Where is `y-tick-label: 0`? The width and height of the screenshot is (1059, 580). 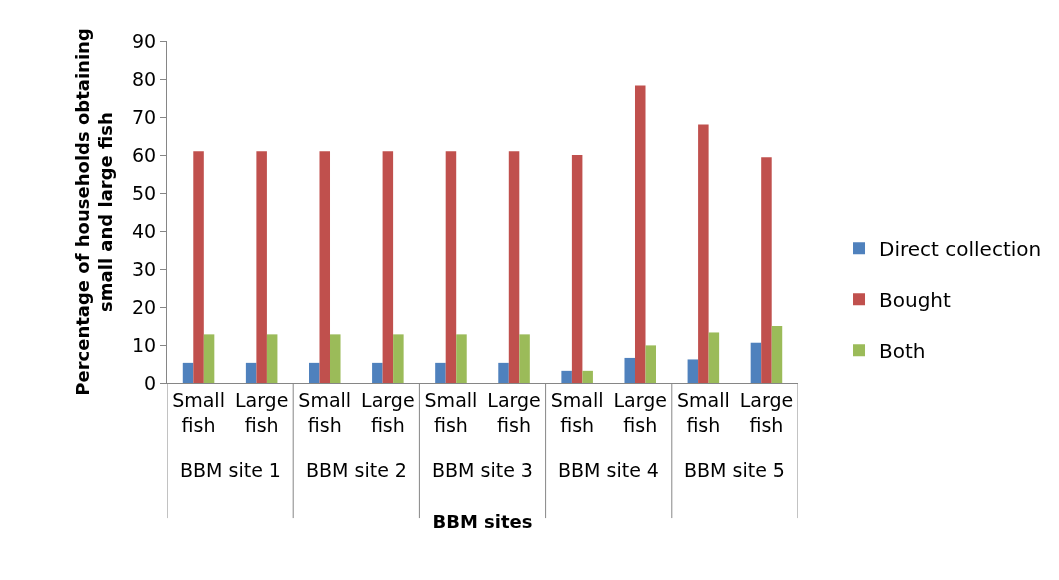
y-tick-label: 0 is located at coordinates (150, 382).